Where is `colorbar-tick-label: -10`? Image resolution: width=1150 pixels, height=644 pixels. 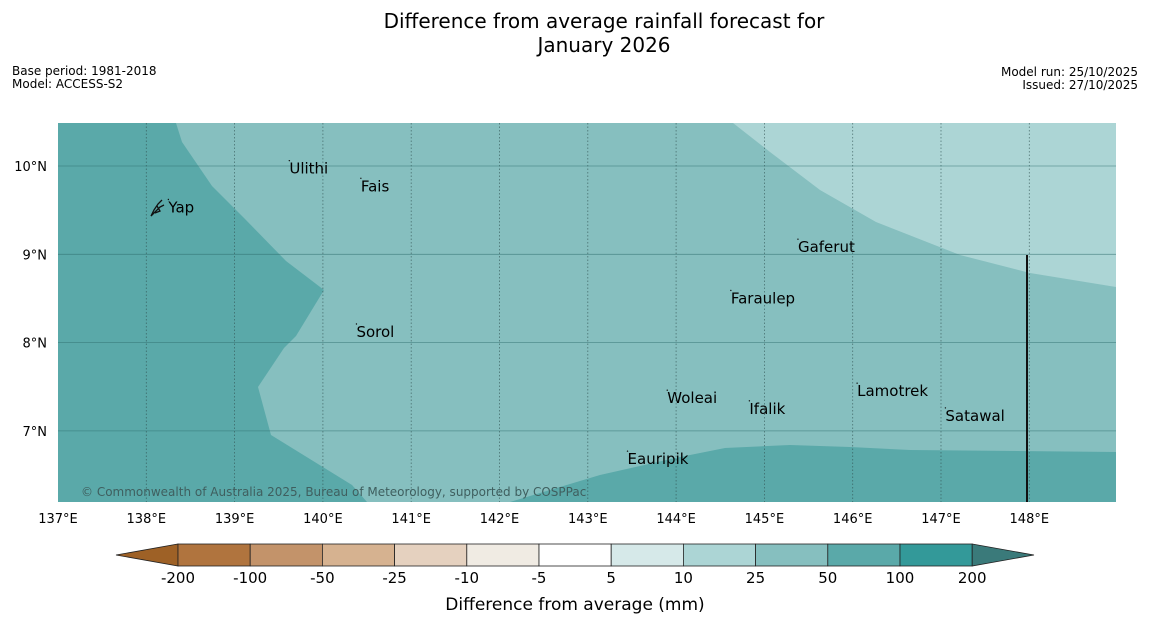 colorbar-tick-label: -10 is located at coordinates (467, 578).